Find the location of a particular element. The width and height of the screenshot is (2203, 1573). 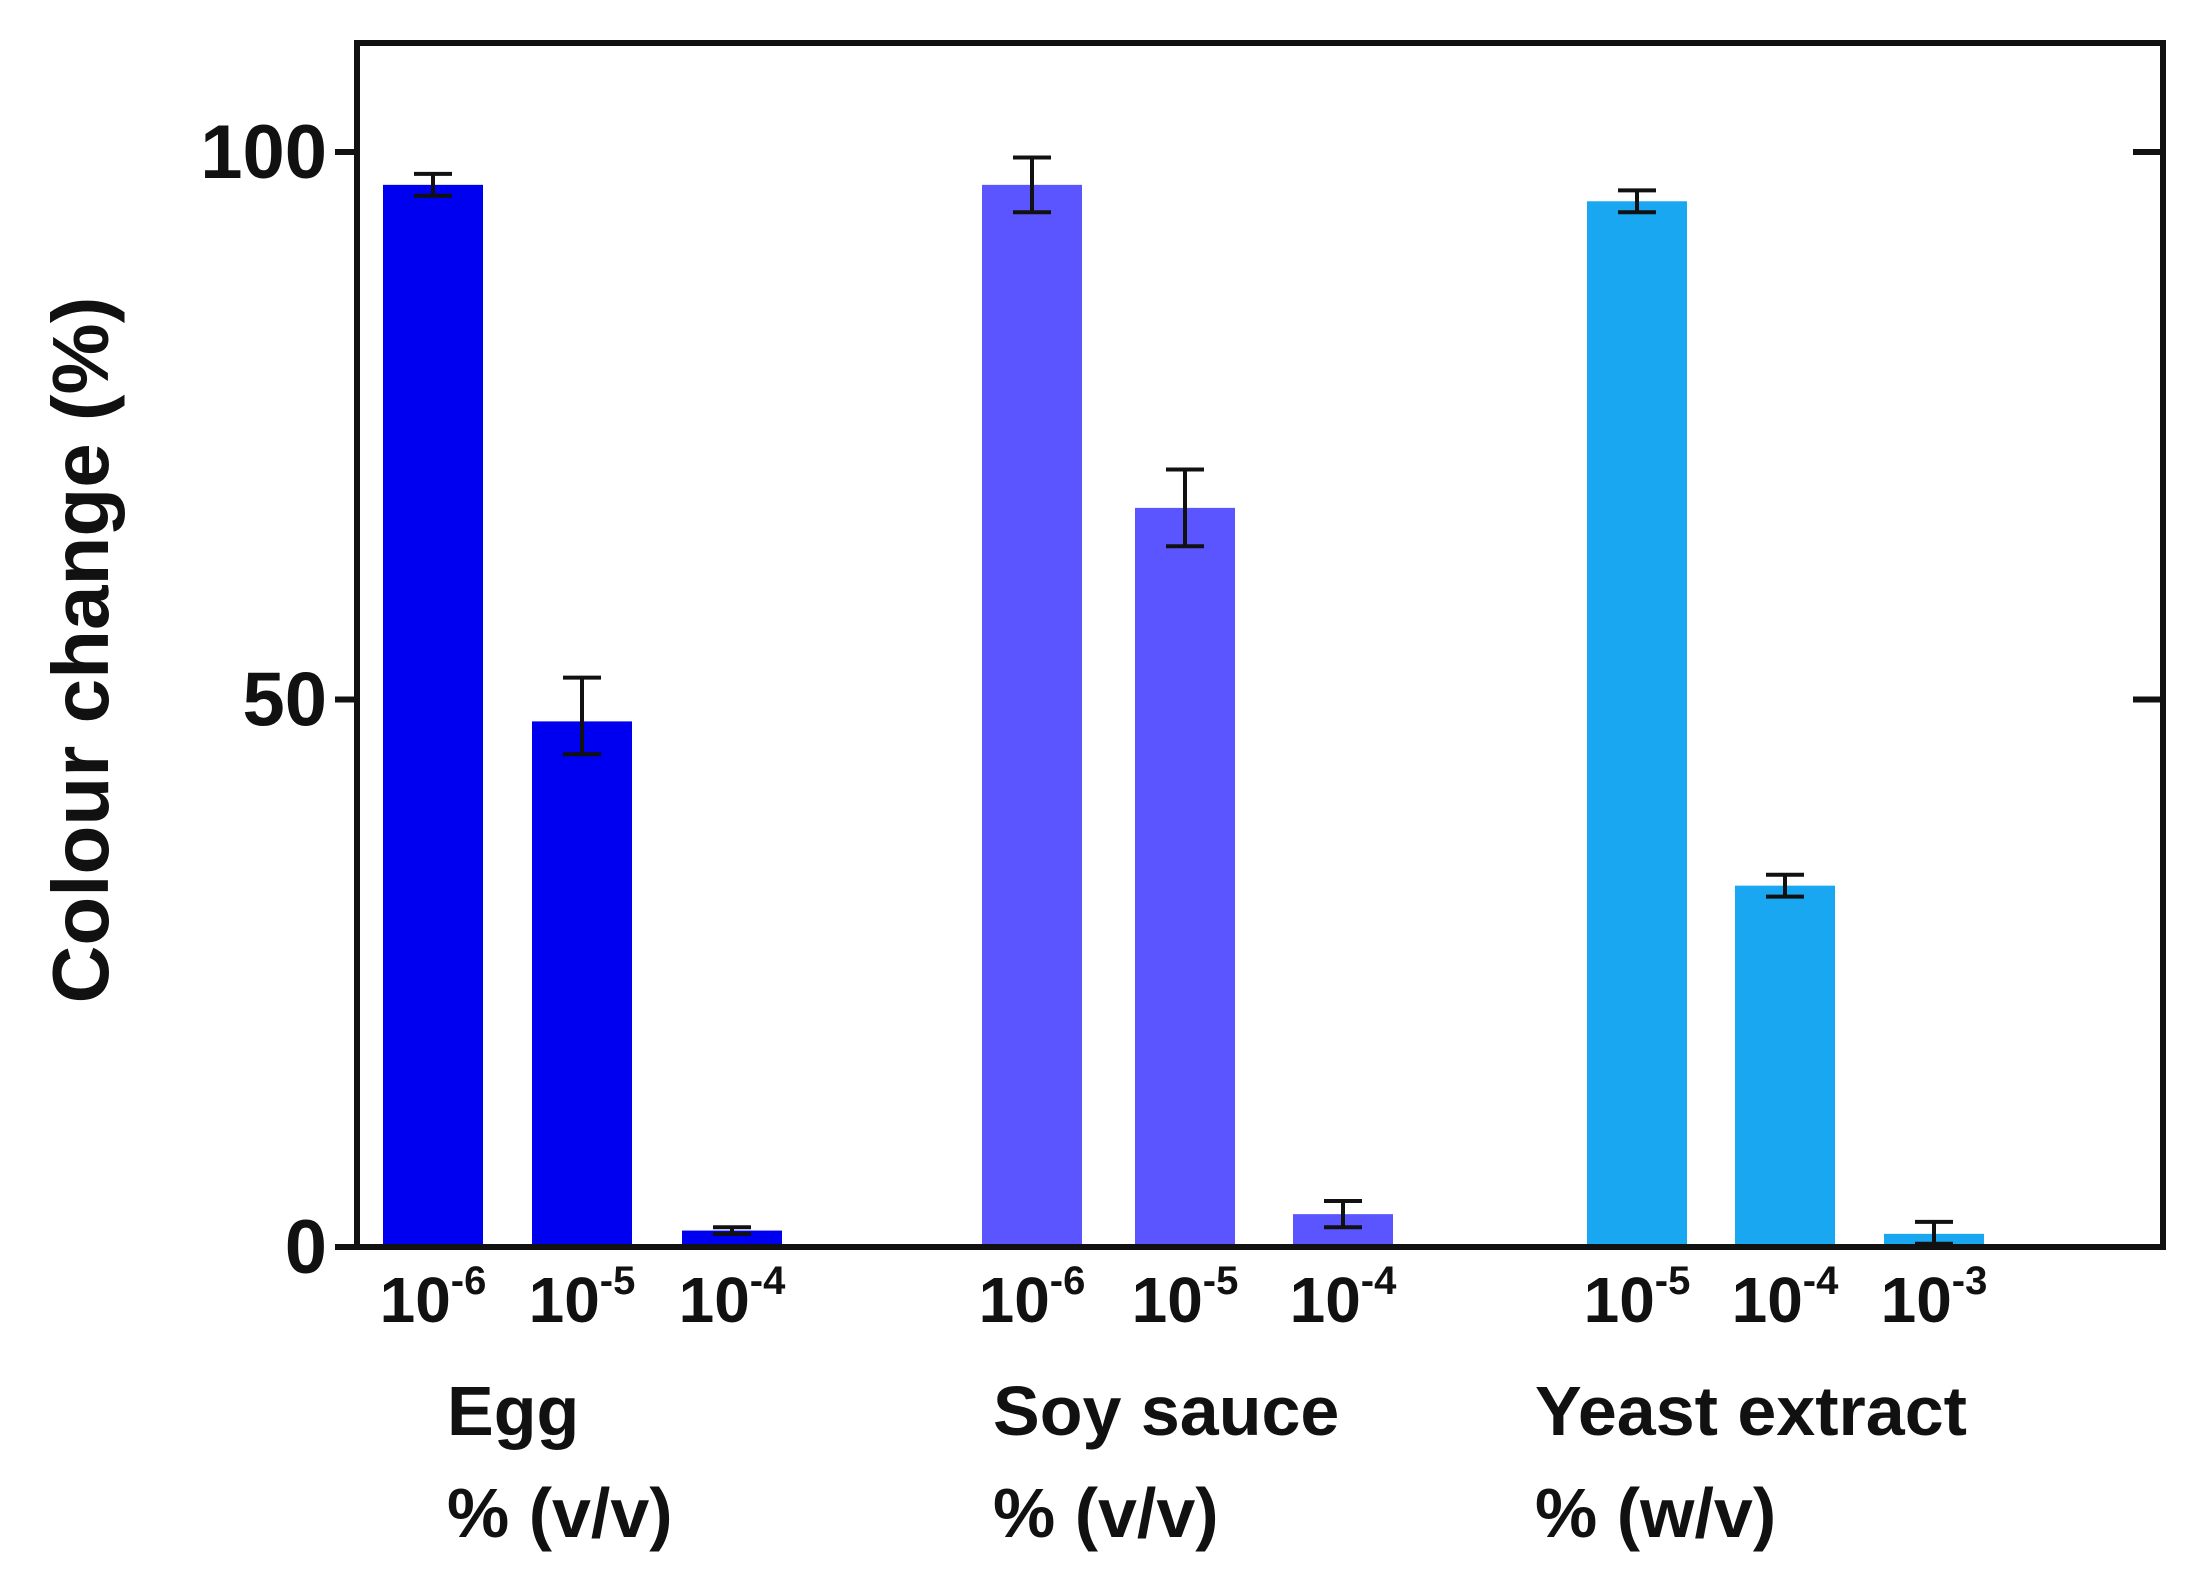

x-tick-label: 10⁻³ is located at coordinates (1934, 1297).